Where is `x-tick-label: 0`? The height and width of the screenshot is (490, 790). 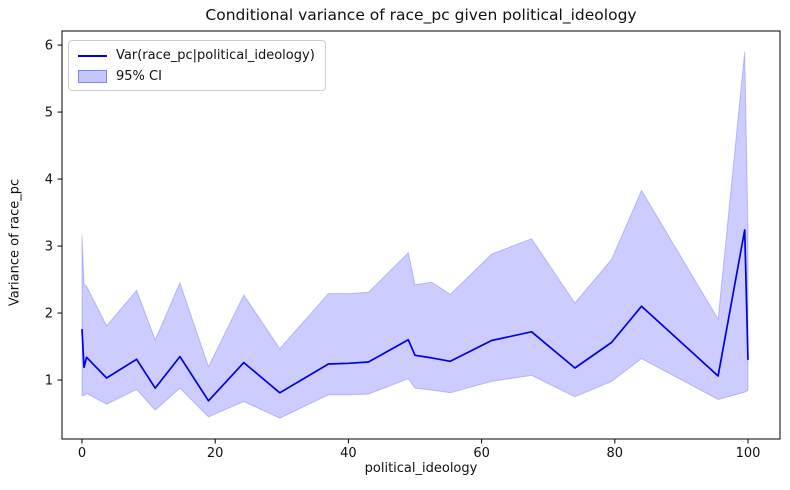 x-tick-label: 0 is located at coordinates (82, 453).